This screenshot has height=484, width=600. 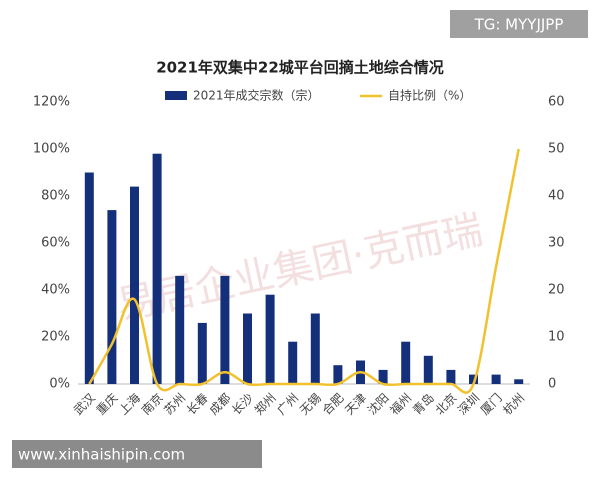 I want to click on watermark-top: TG: MYYJJPP, so click(x=519, y=25).